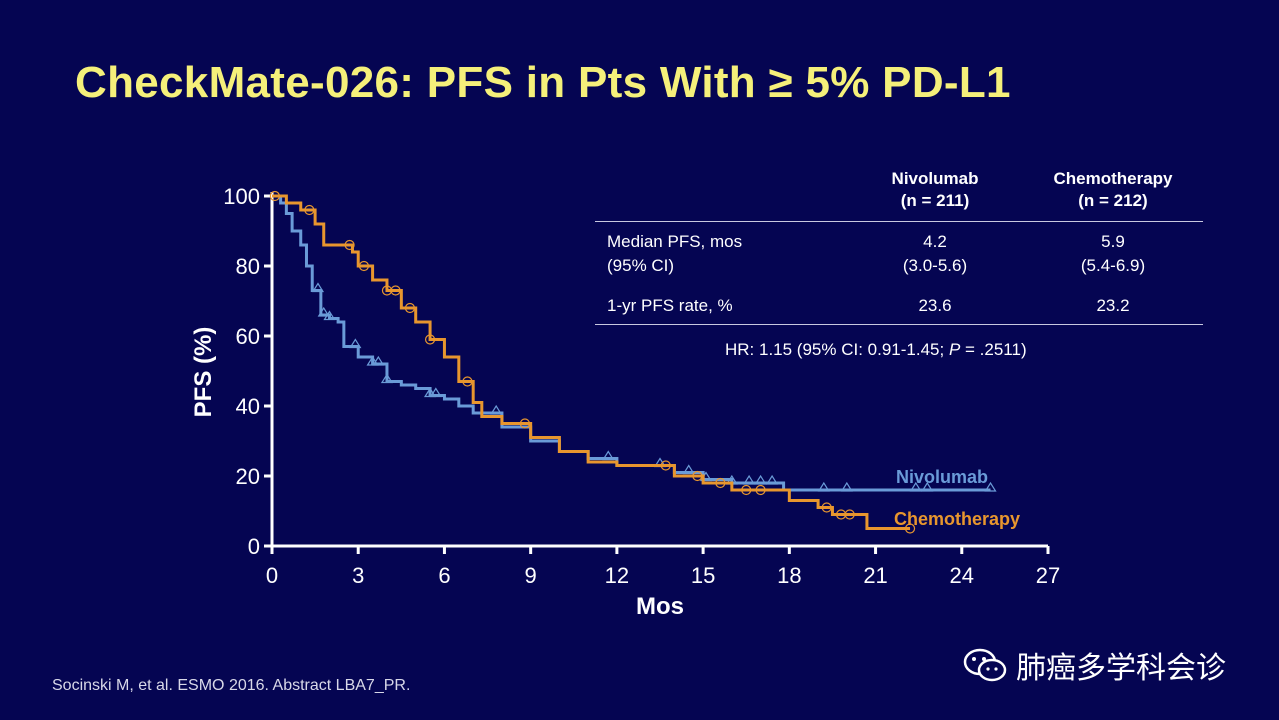  I want to click on y-tick-label: 60, so click(248, 336).